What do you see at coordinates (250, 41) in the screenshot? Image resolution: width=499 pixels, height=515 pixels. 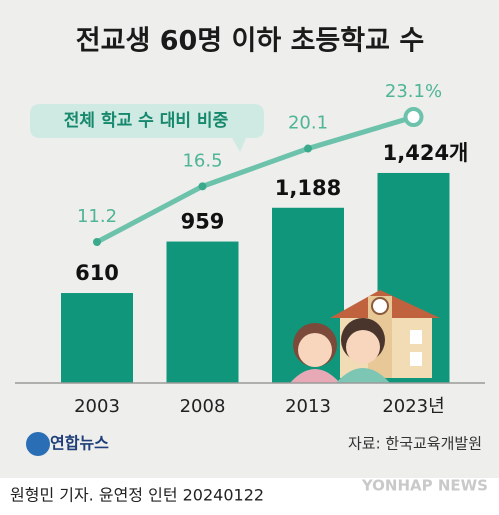 I see `chart-title: 전교생 60명 이하 초등학교 수` at bounding box center [250, 41].